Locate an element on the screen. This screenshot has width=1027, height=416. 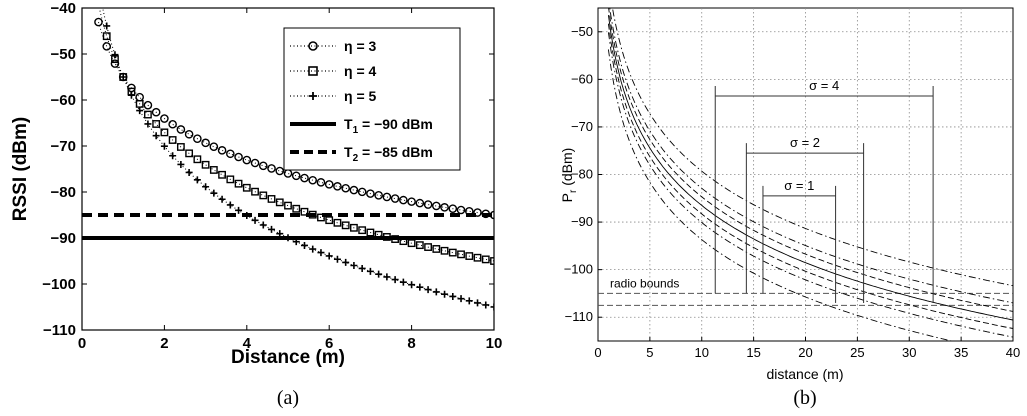
legend-label-t2: T2 = −85 dBm is located at coordinates (388, 154).